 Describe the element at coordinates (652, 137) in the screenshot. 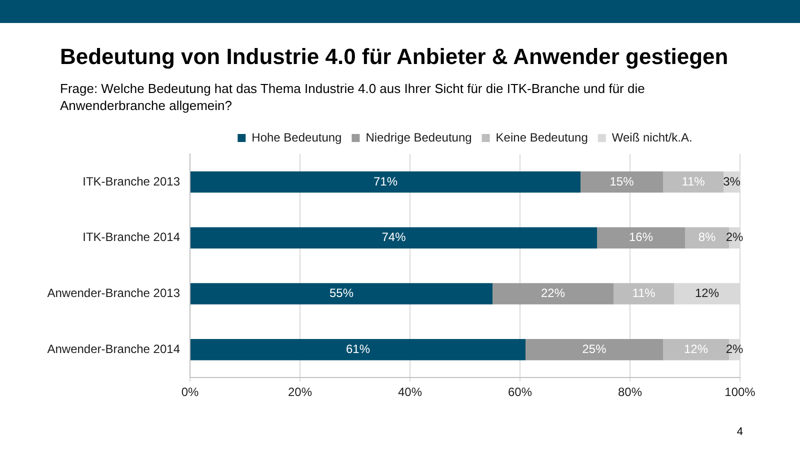

I see `legend-label: Weiß nicht/k.A.` at that location.